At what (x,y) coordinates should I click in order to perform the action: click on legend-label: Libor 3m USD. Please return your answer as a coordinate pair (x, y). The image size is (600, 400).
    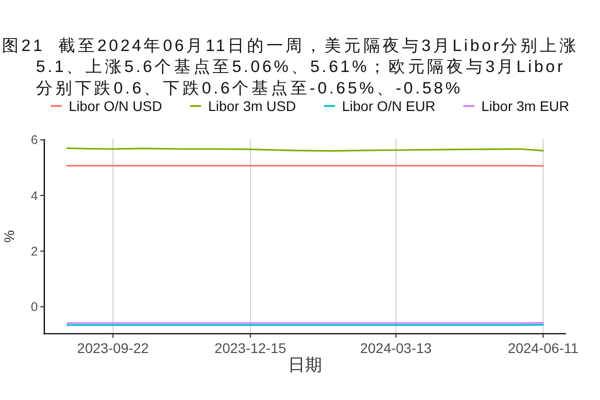
    Looking at the image, I should click on (252, 106).